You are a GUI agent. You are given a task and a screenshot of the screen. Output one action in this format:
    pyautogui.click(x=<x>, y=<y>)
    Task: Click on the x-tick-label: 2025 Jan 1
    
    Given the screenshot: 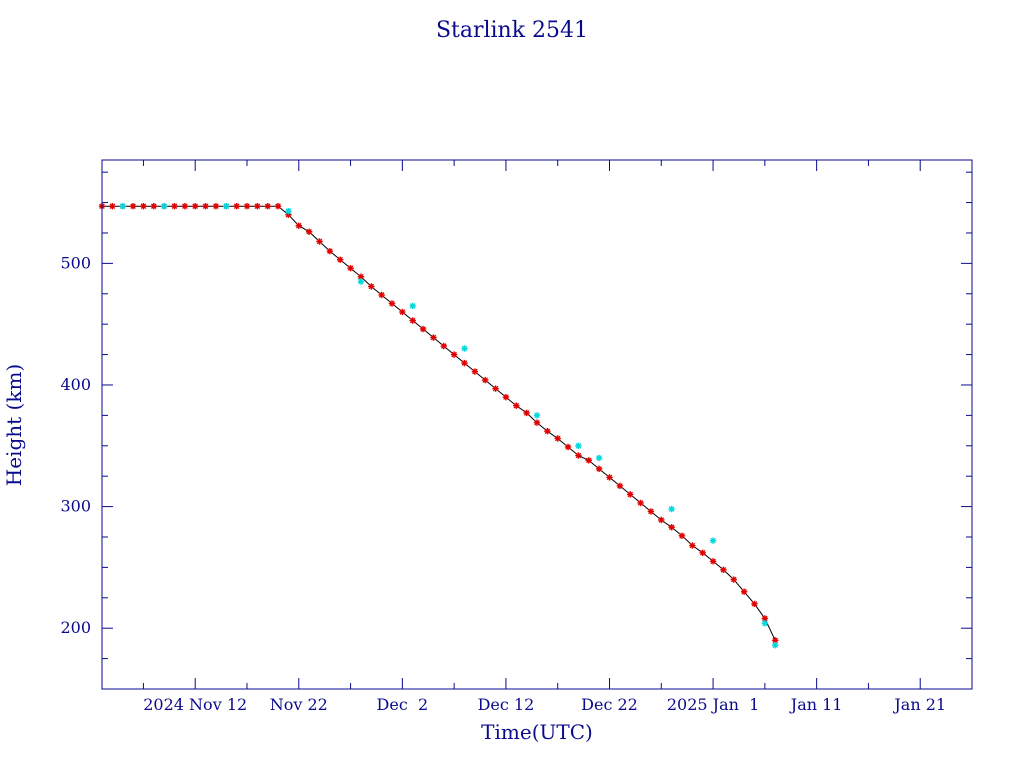 What is the action you would take?
    pyautogui.click(x=713, y=704)
    